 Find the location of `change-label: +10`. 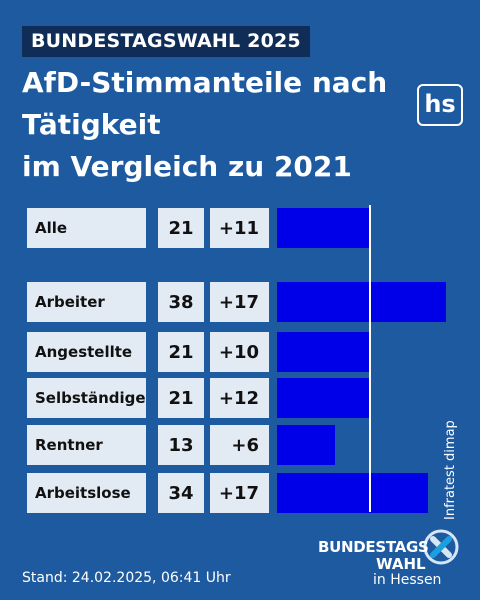

change-label: +10 is located at coordinates (239, 352).